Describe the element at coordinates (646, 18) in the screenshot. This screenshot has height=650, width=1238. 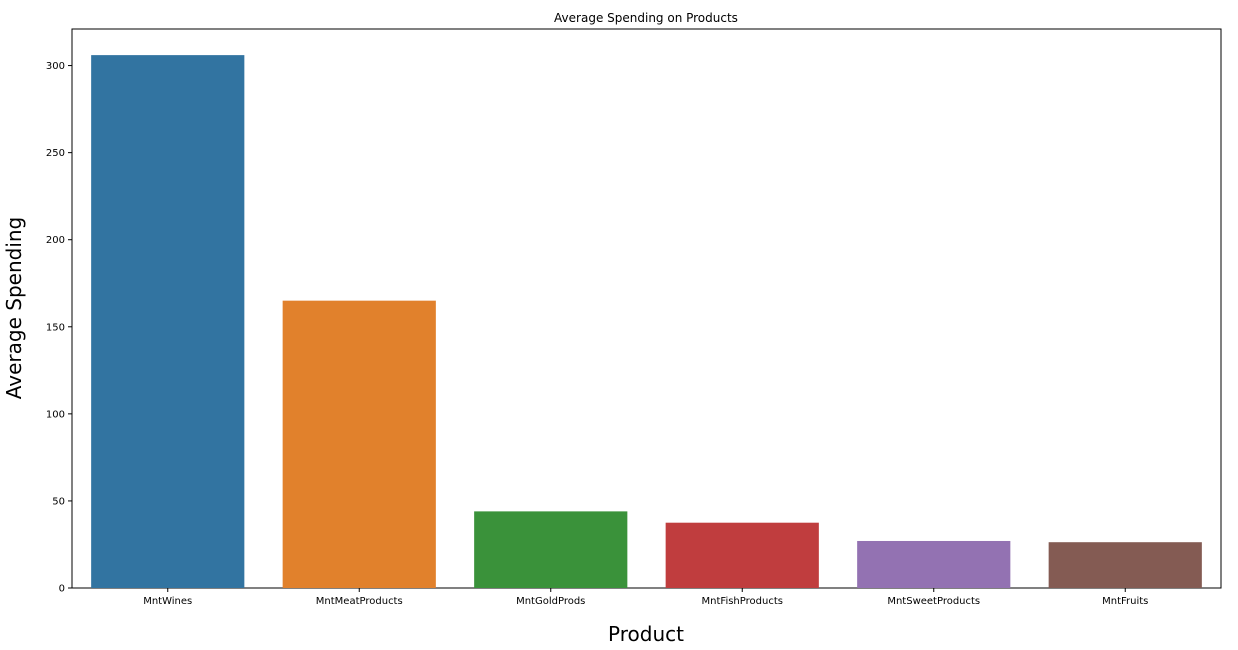
I see `chart-title: Average Spending on Products` at that location.